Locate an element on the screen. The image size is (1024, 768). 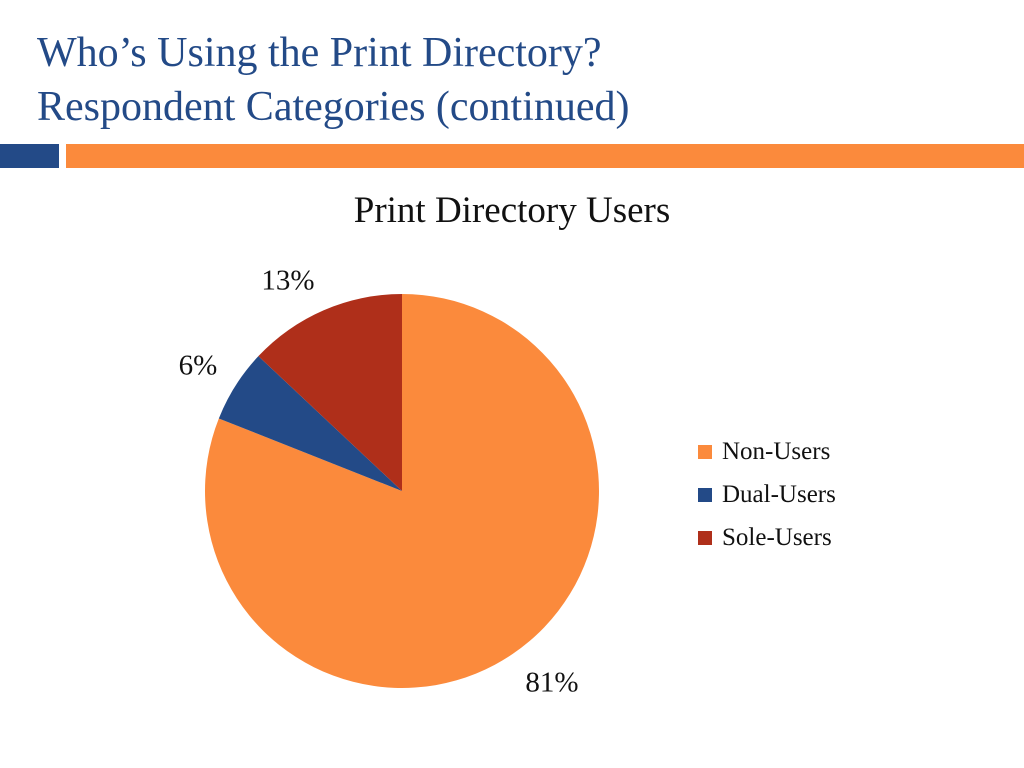
data-label-dual-users: 6% is located at coordinates (198, 366).